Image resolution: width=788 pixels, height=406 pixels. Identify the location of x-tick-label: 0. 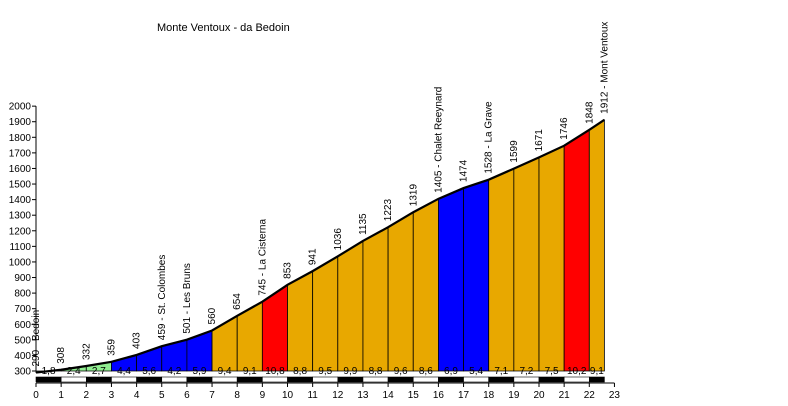
(36, 395).